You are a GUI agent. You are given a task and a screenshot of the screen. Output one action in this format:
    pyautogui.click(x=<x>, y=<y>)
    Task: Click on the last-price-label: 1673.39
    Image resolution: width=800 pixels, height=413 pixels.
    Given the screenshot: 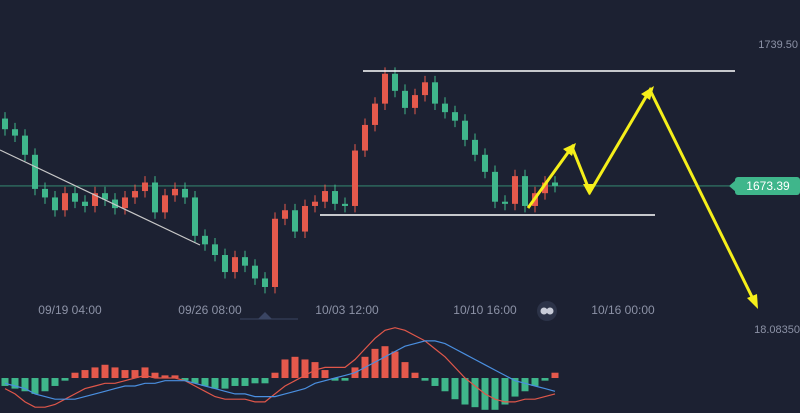 What is the action you would take?
    pyautogui.click(x=768, y=186)
    